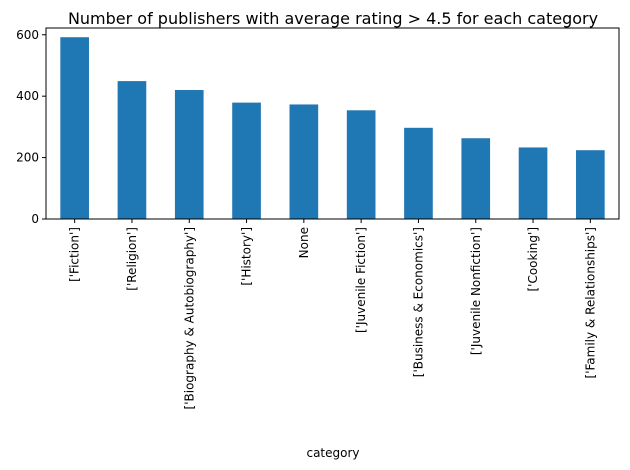 Image resolution: width=630 pixels, height=470 pixels. I want to click on y-tick-label: 400, so click(27, 96).